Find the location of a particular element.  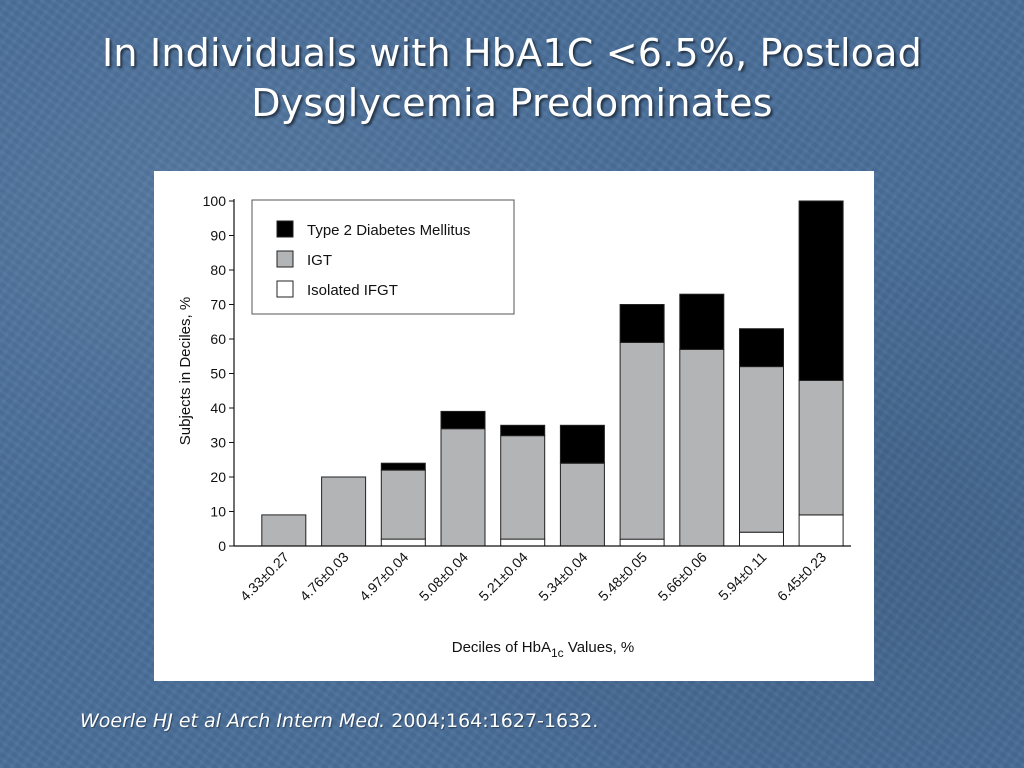

legend-label: IGT is located at coordinates (319, 260).